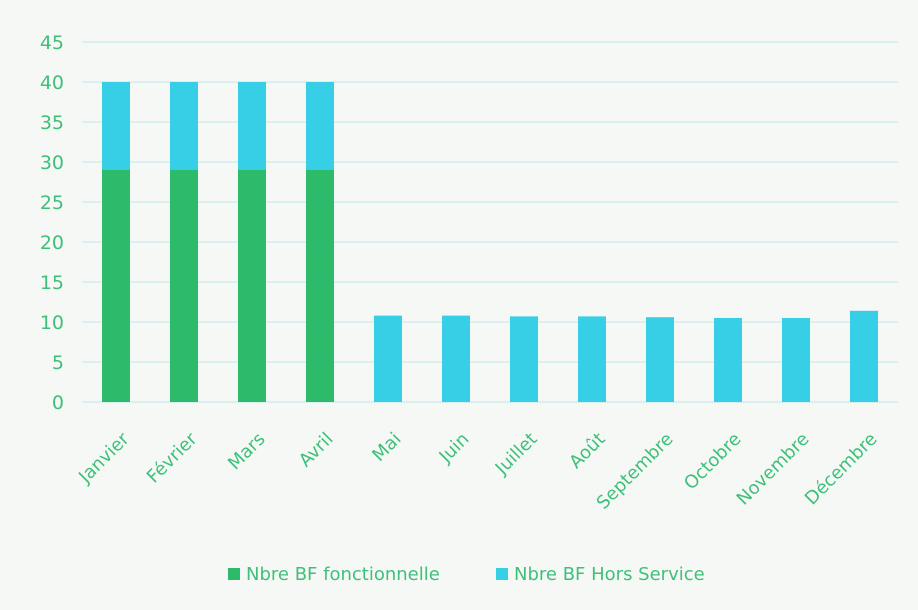  Describe the element at coordinates (58, 403) in the screenshot. I see `y-tick-label: 0` at that location.